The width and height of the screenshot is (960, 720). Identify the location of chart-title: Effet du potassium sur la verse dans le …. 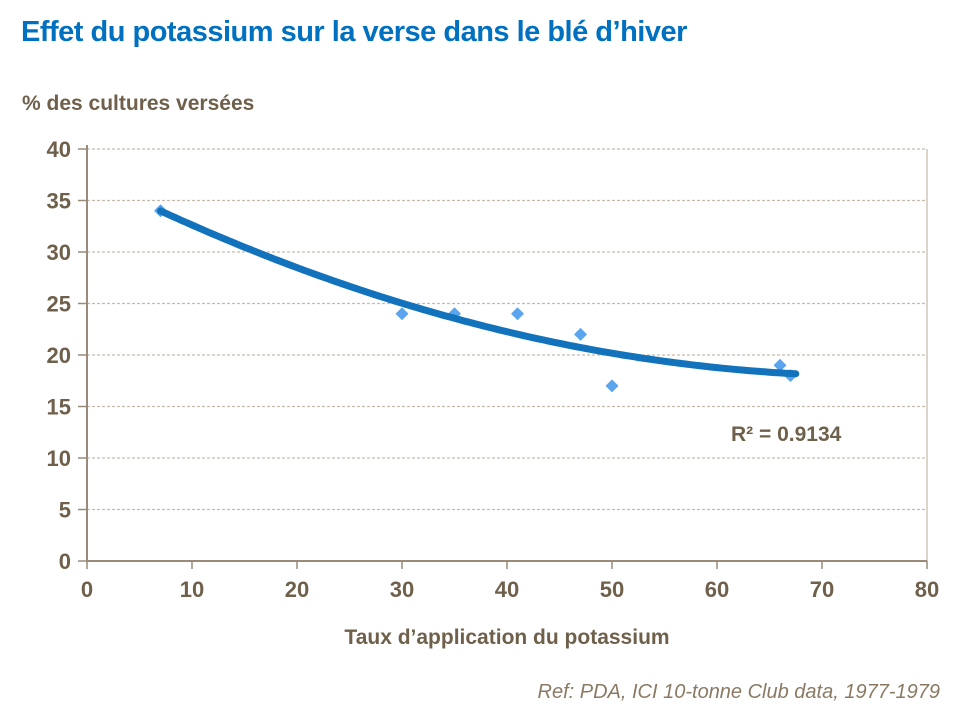
(354, 32).